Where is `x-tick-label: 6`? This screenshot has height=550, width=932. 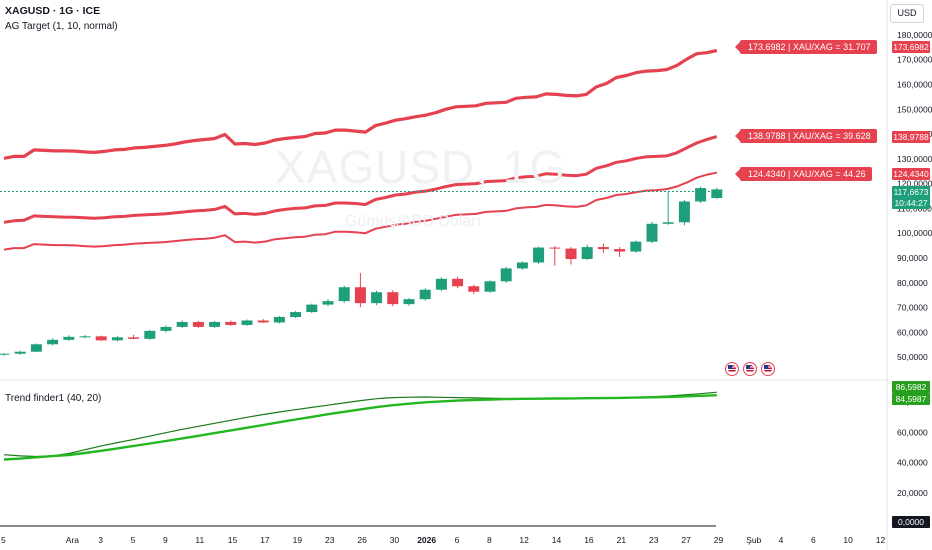 x-tick-label: 6 is located at coordinates (813, 540).